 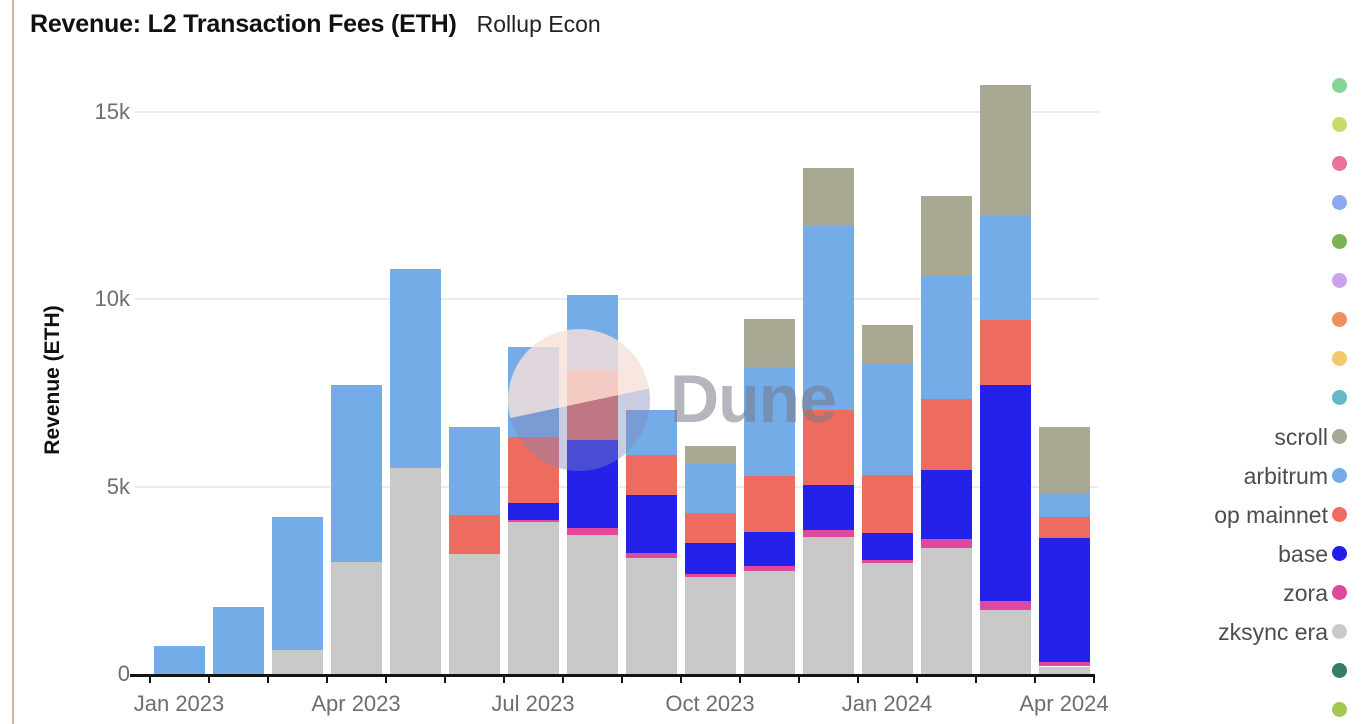 I want to click on bar-segment-arbitrum-Apr-2024, so click(x=1064, y=505).